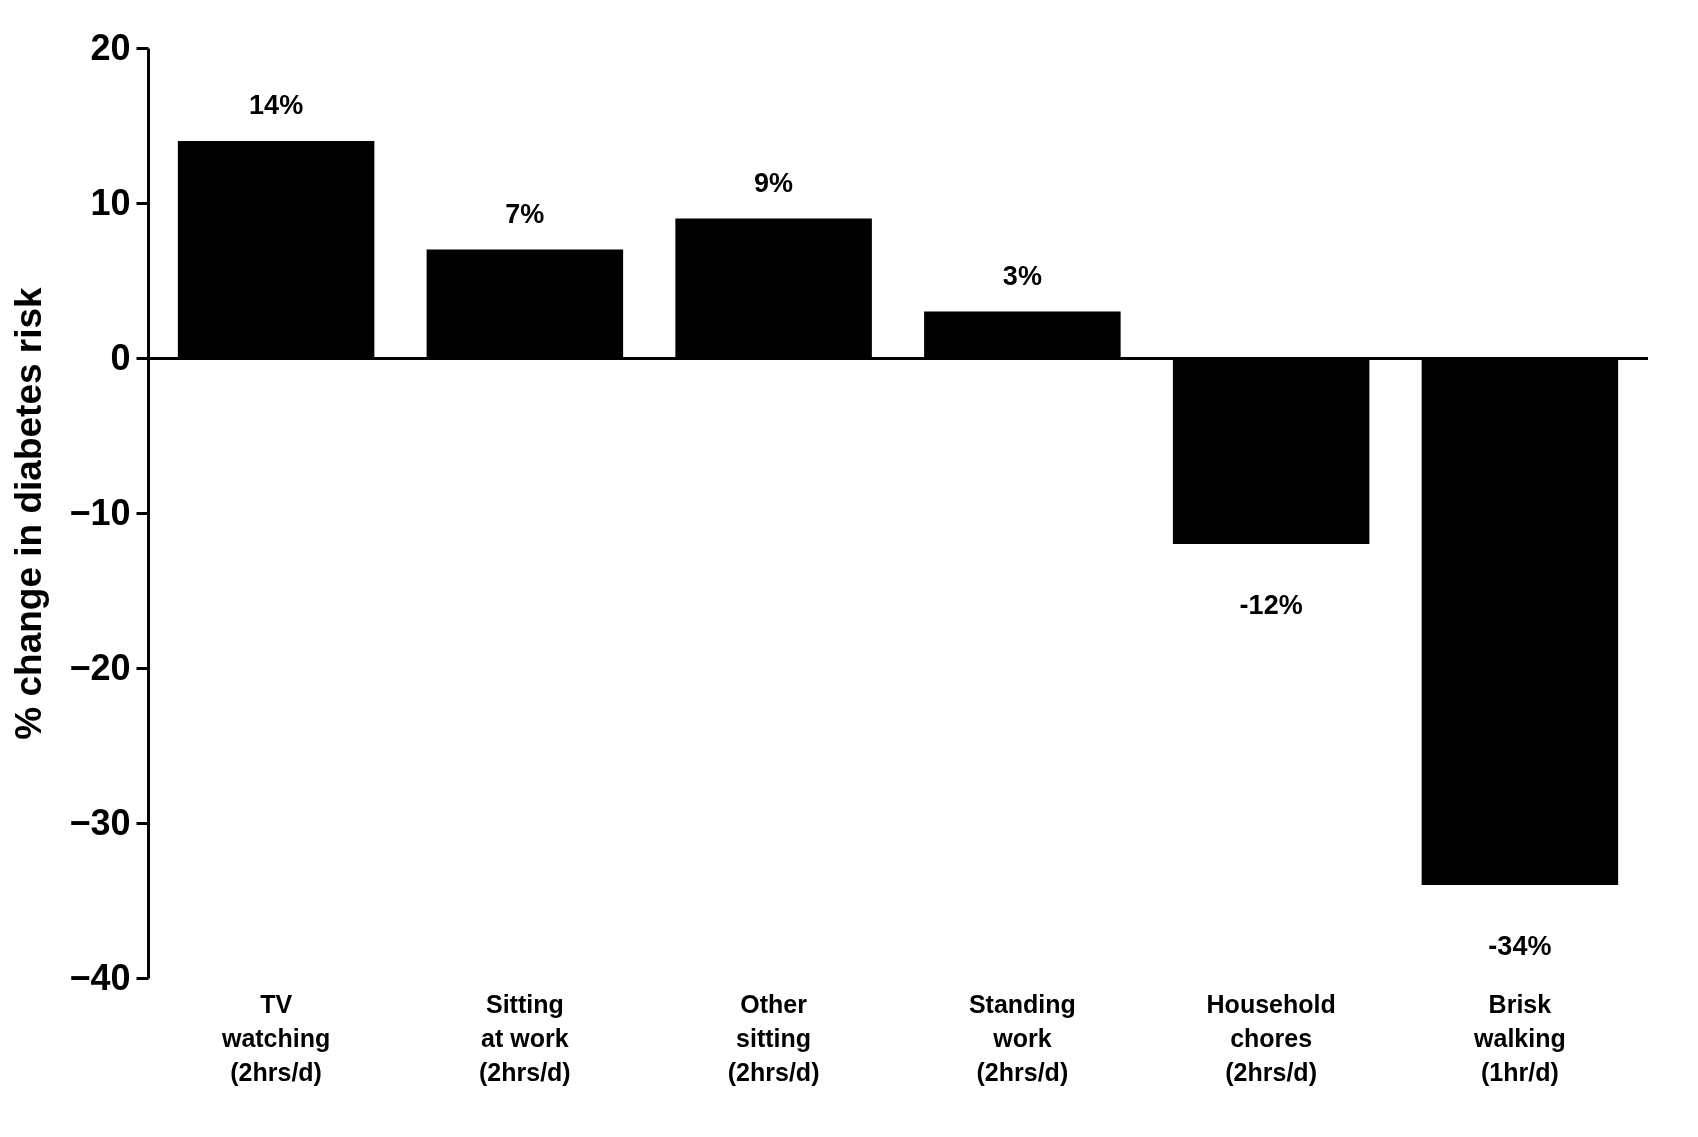 The height and width of the screenshot is (1137, 1698). I want to click on data-label: -12%, so click(1271, 605).